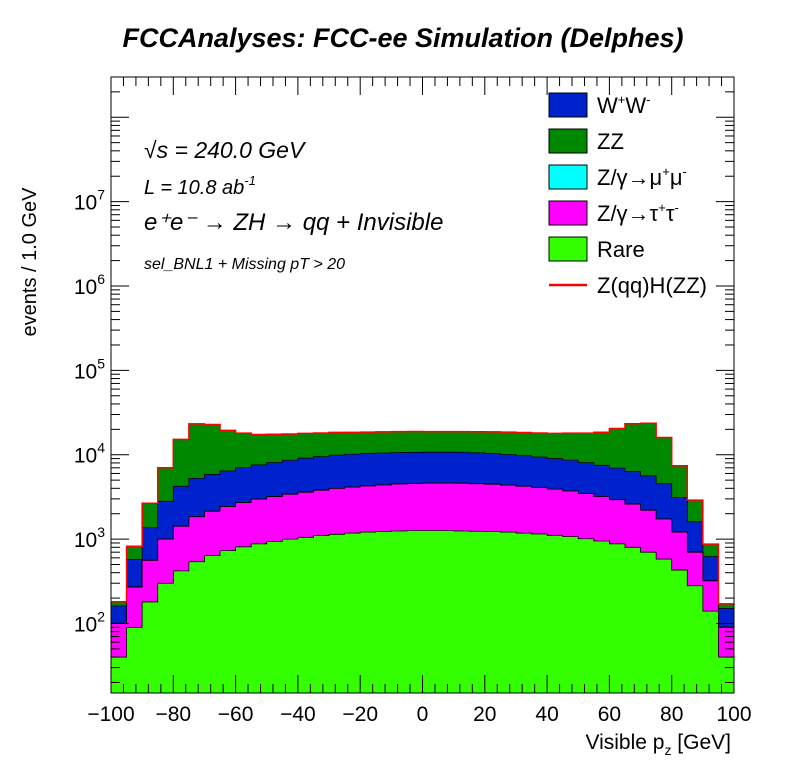 The height and width of the screenshot is (772, 796). I want to click on x-tick-label: −60, so click(236, 714).